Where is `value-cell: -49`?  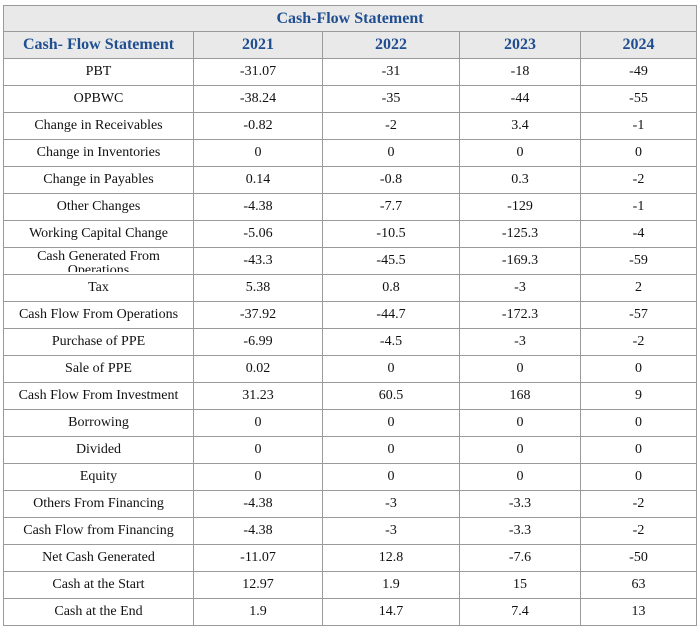 value-cell: -49 is located at coordinates (638, 72).